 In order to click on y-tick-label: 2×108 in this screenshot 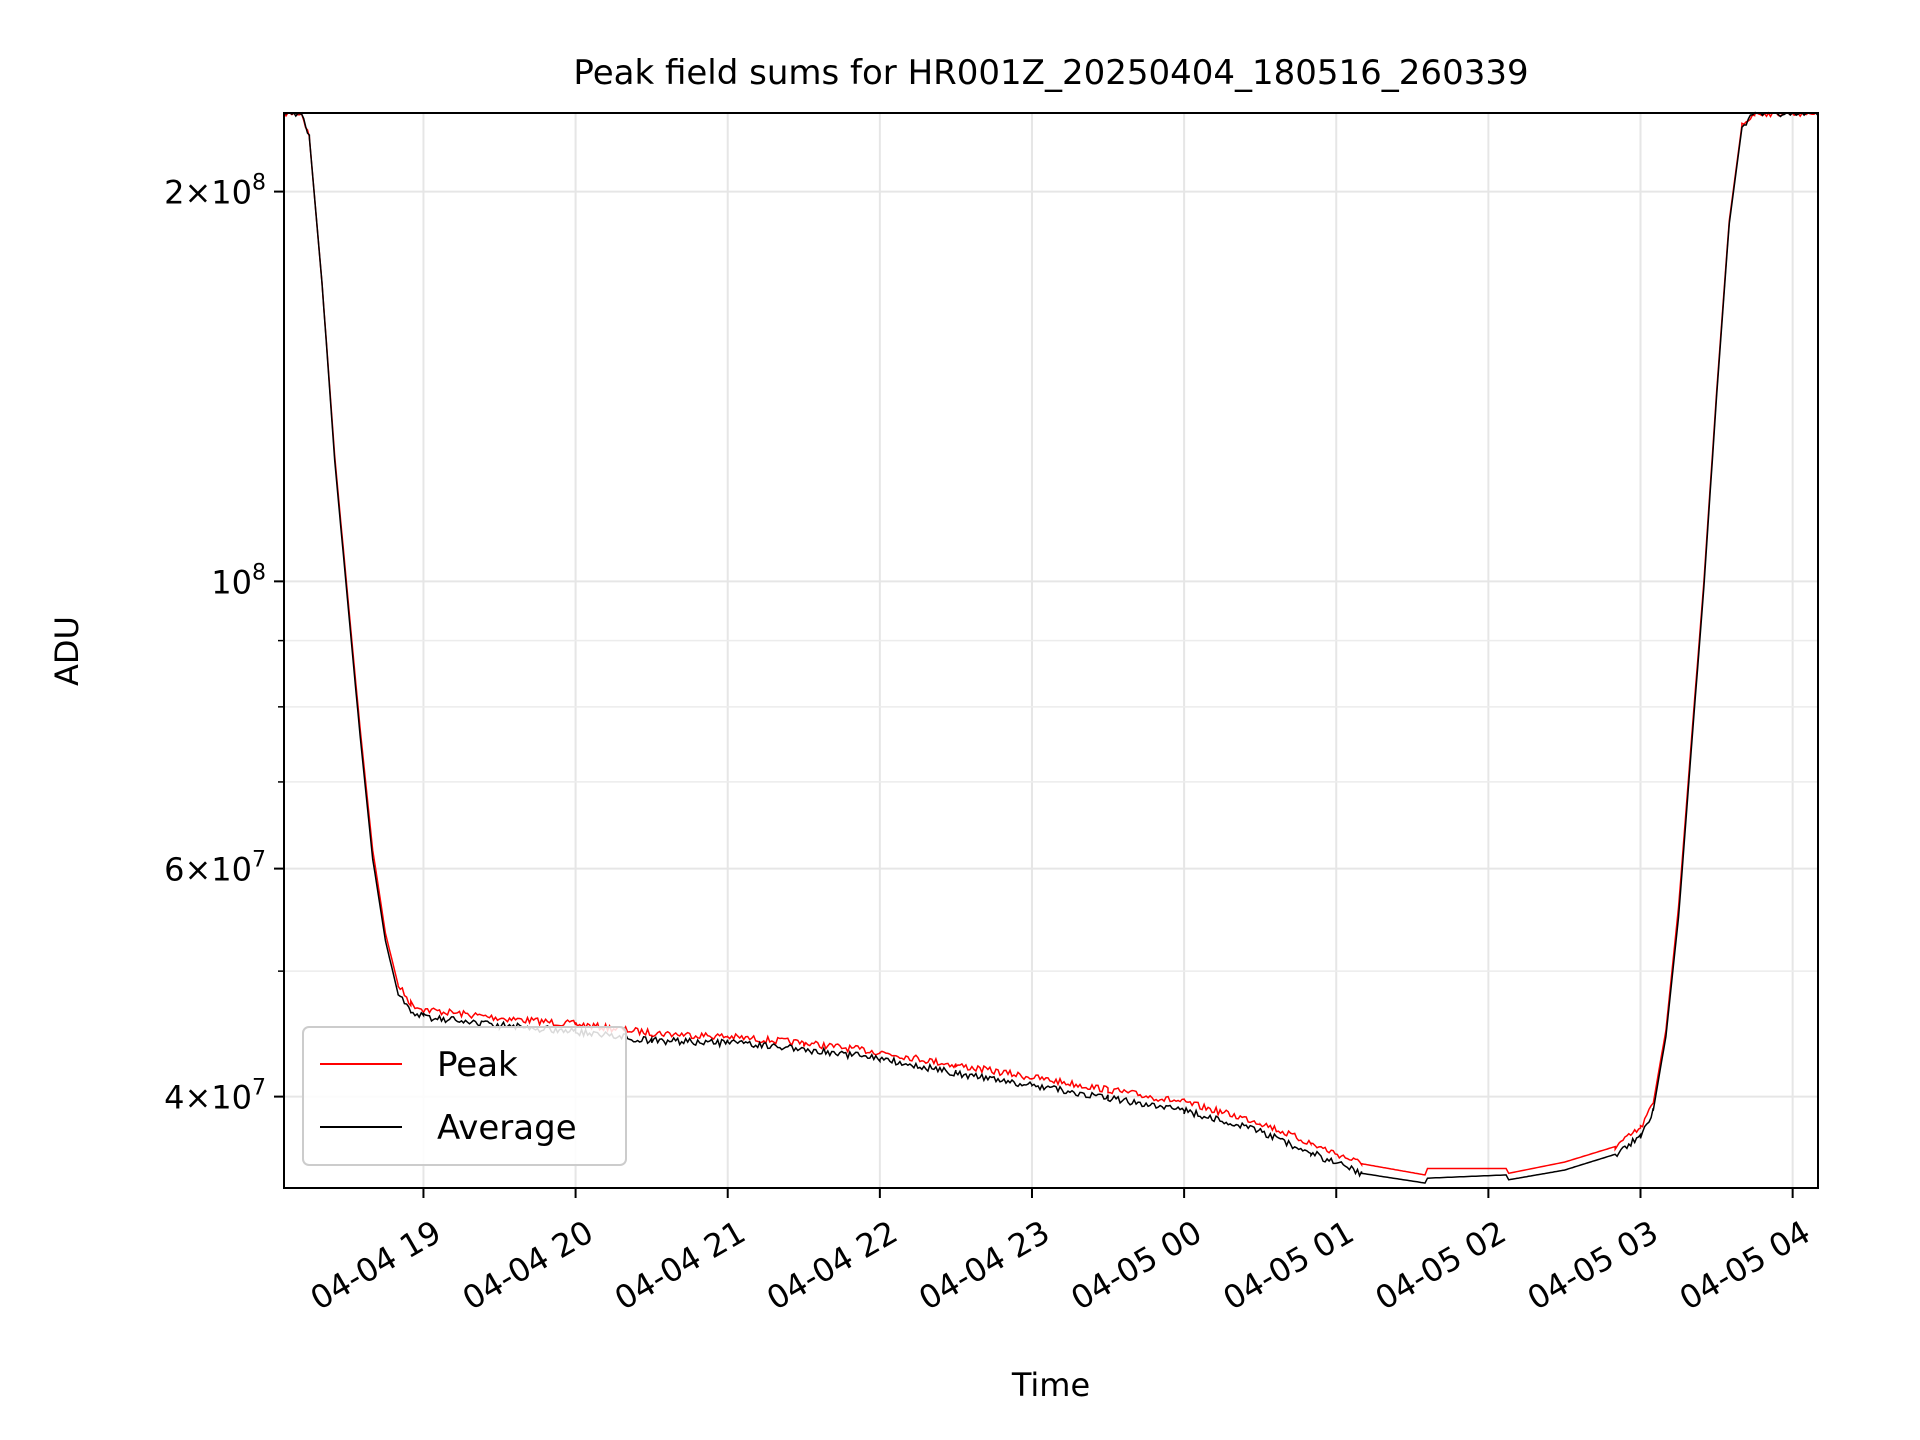, I will do `click(215, 191)`.